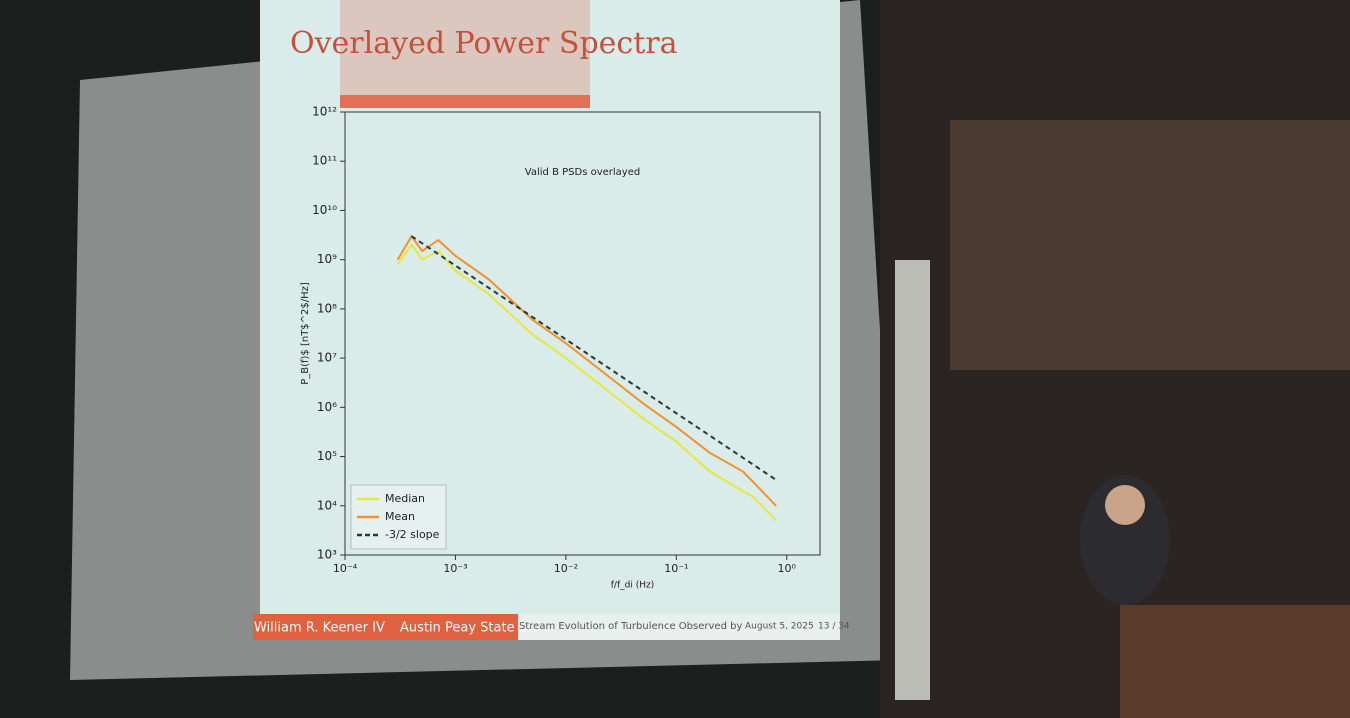 The width and height of the screenshot is (1350, 718). Describe the element at coordinates (324, 161) in the screenshot. I see `y-tick-label: 10¹¹` at that location.